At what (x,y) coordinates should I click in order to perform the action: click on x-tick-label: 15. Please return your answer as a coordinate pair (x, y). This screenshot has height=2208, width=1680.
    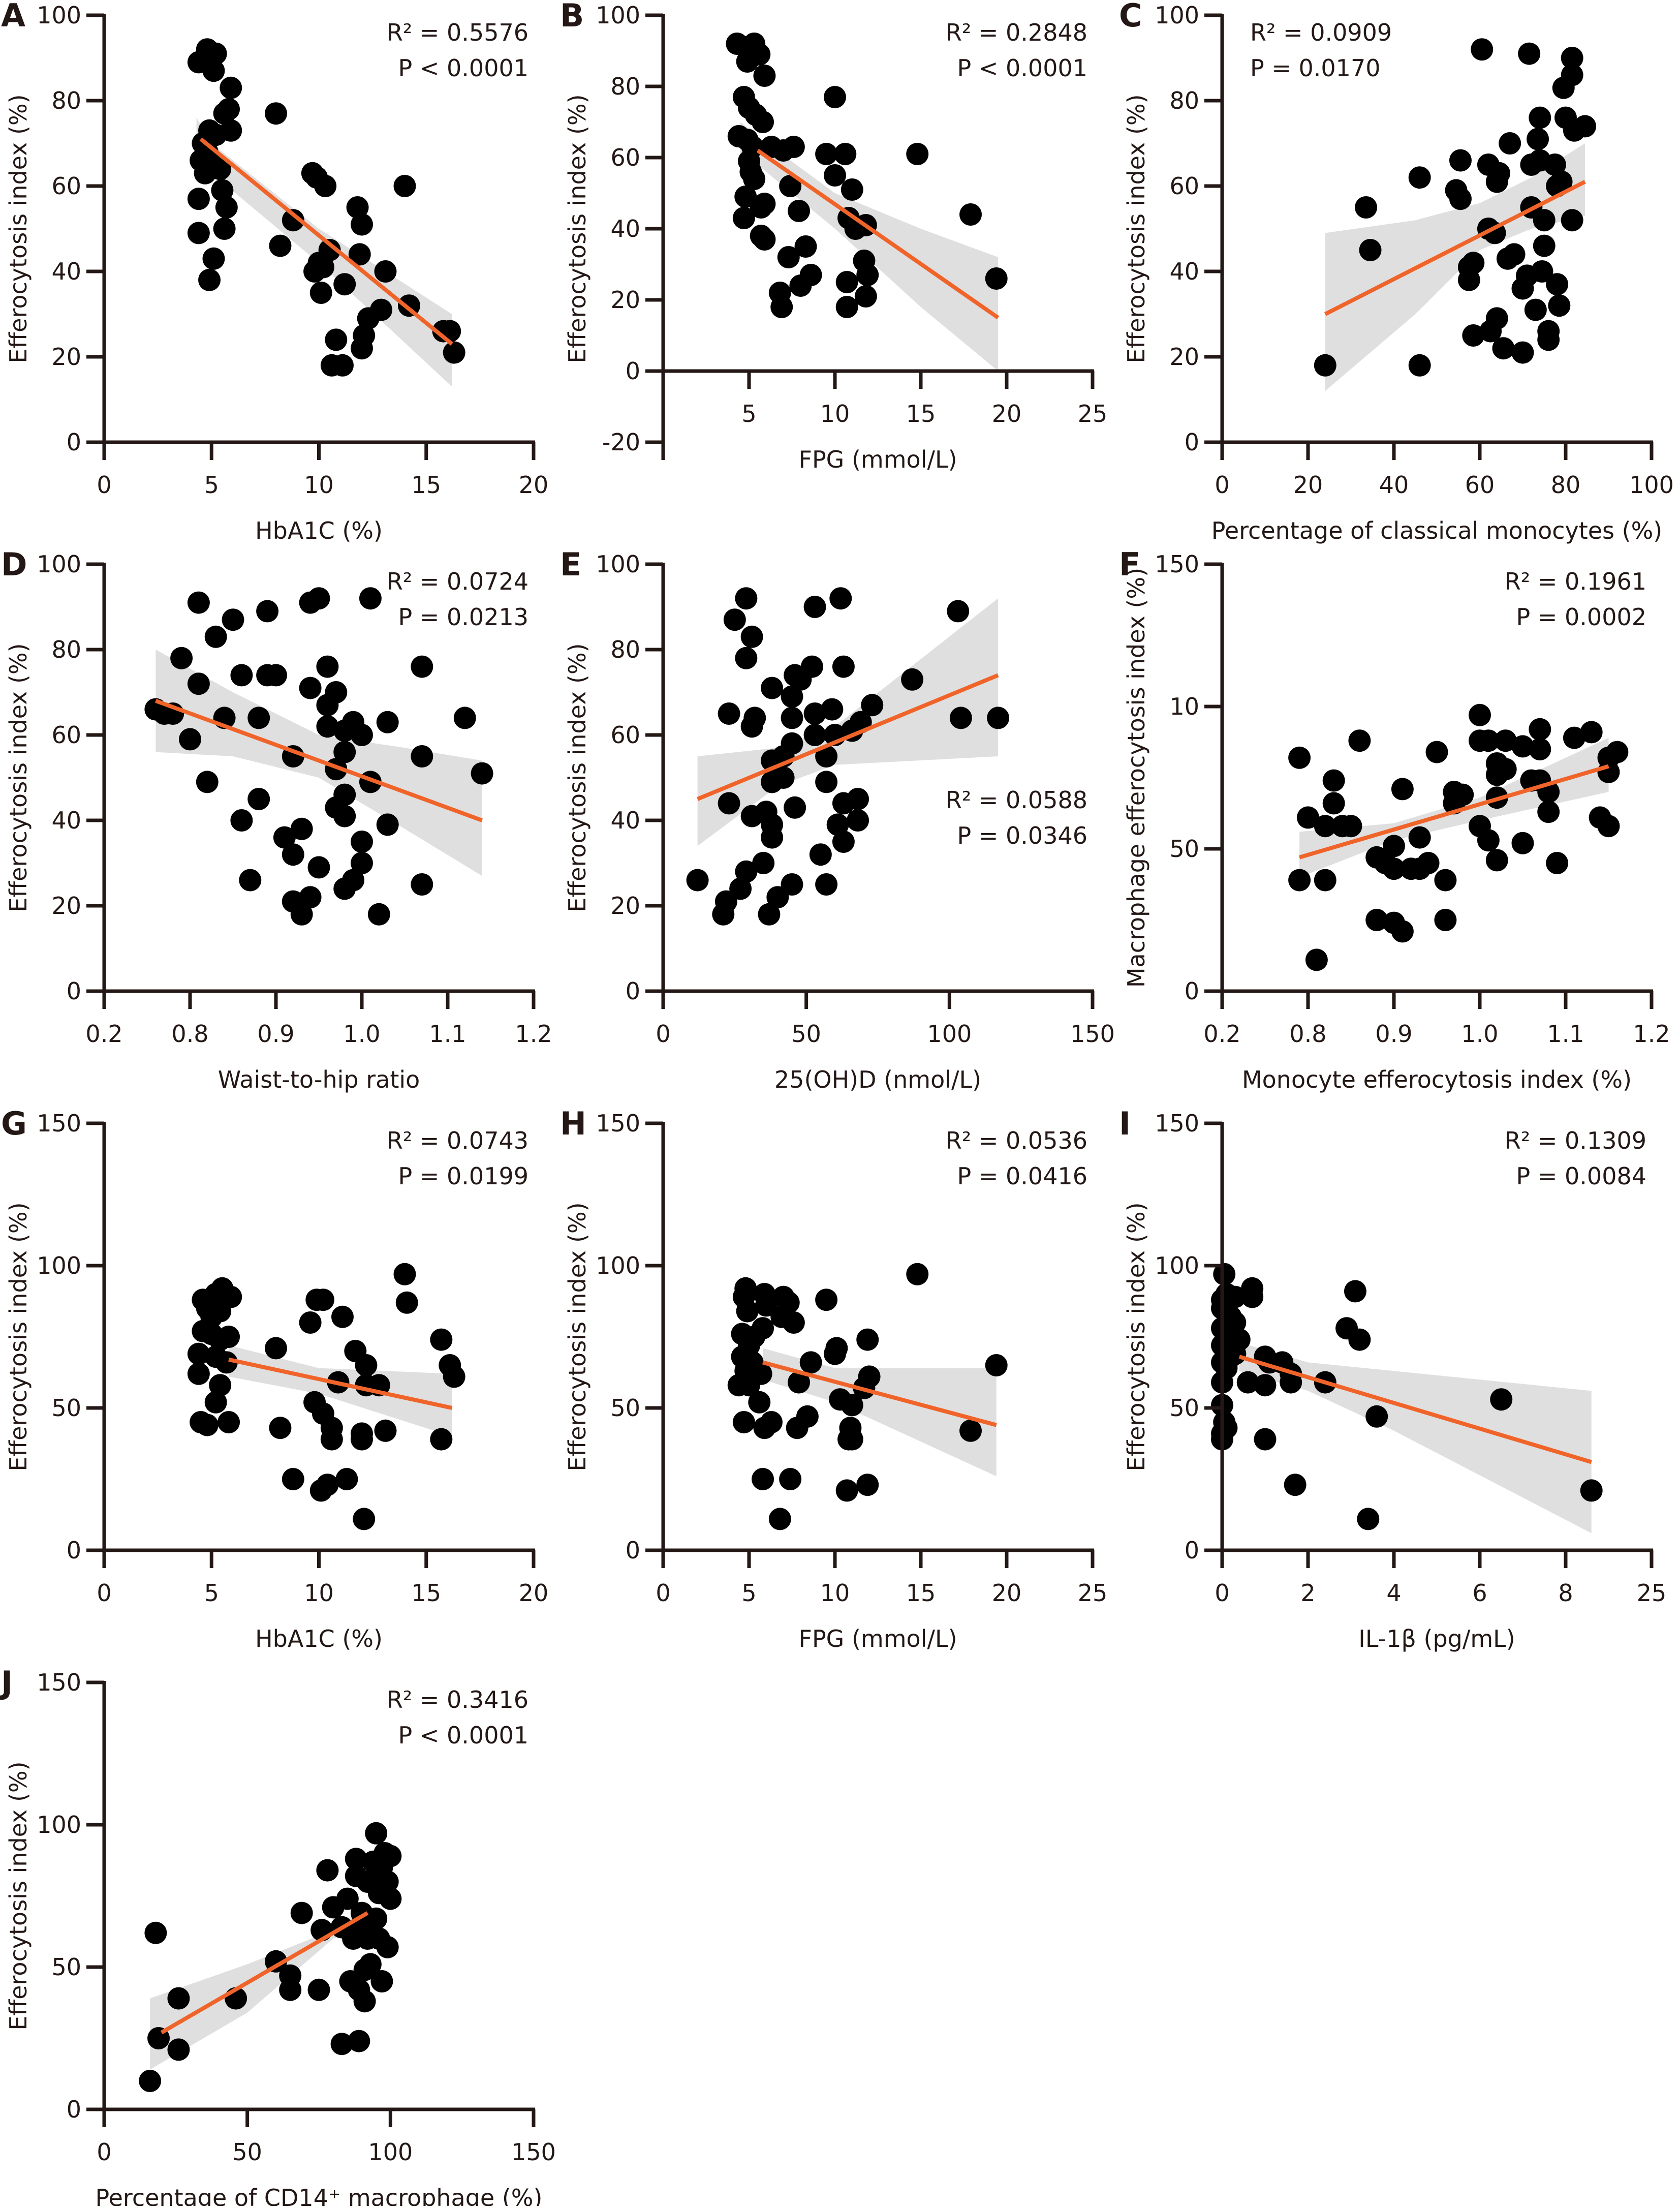
    Looking at the image, I should click on (426, 1593).